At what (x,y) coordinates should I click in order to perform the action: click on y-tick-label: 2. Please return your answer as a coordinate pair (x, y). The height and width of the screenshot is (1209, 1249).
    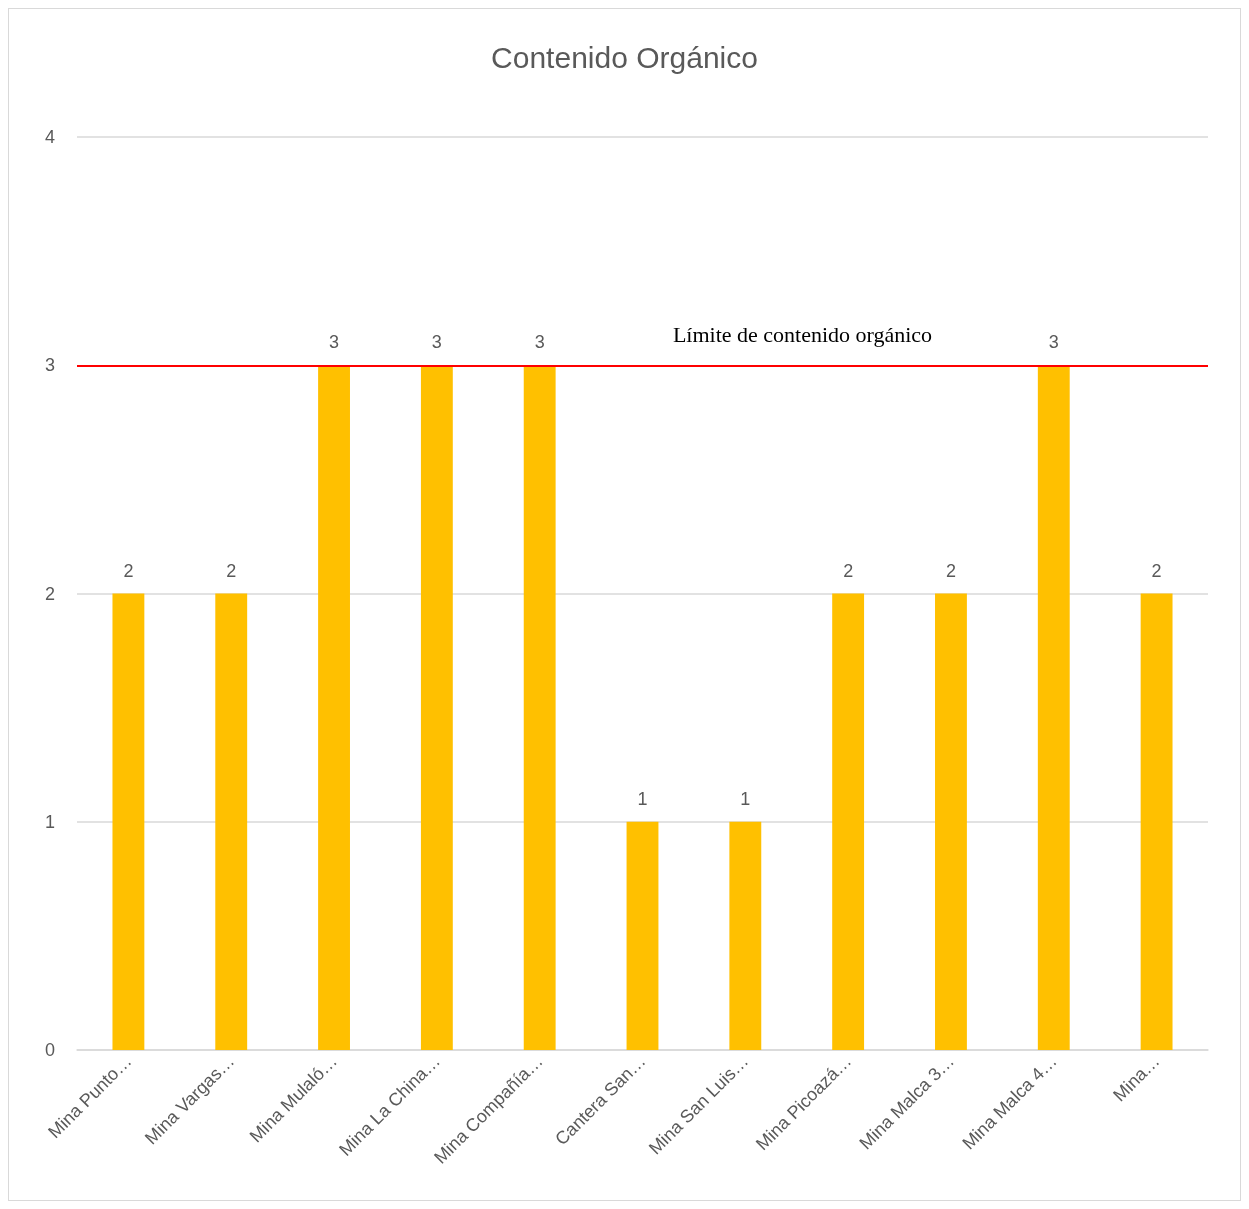
    Looking at the image, I should click on (49, 593).